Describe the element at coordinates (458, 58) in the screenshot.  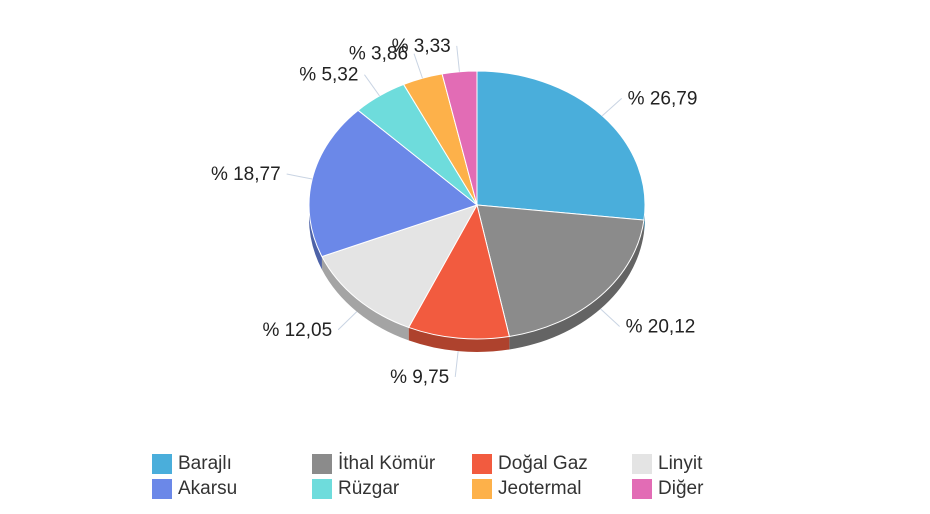
I see `leader-line-diger` at that location.